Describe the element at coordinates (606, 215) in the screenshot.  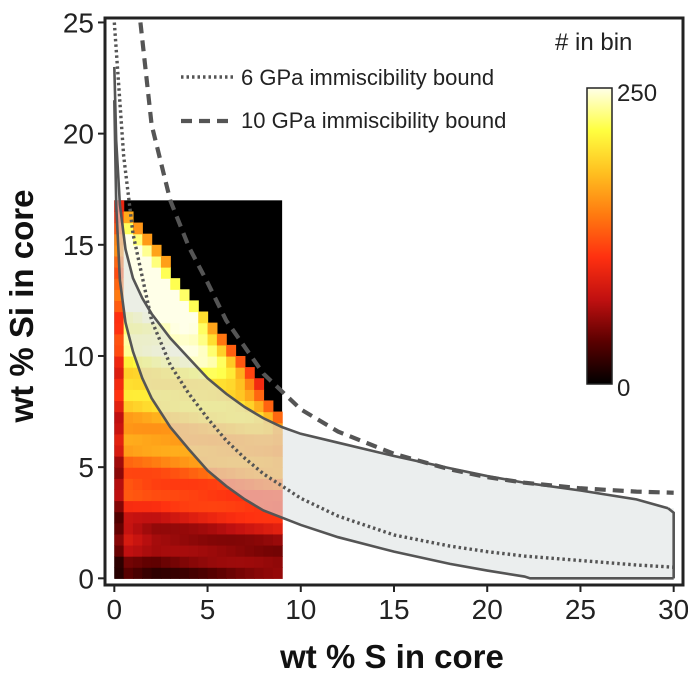
I see `colorbar: # in bin 250 0` at that location.